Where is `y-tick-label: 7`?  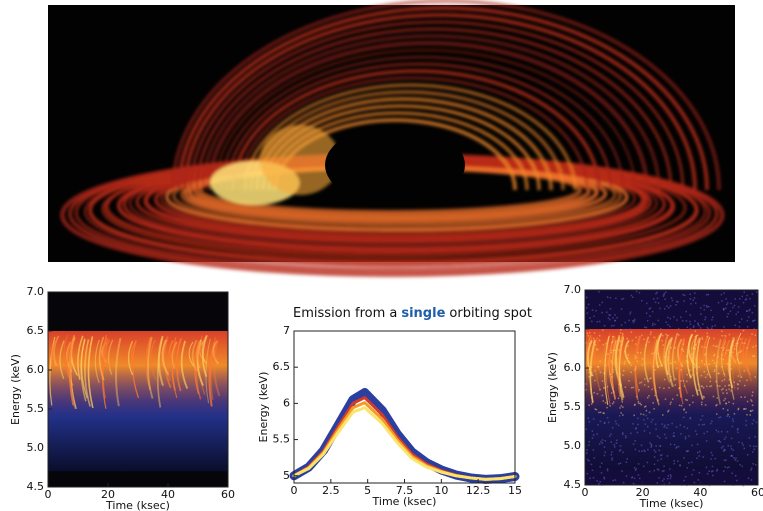
y-tick-label: 7 is located at coordinates (286, 330).